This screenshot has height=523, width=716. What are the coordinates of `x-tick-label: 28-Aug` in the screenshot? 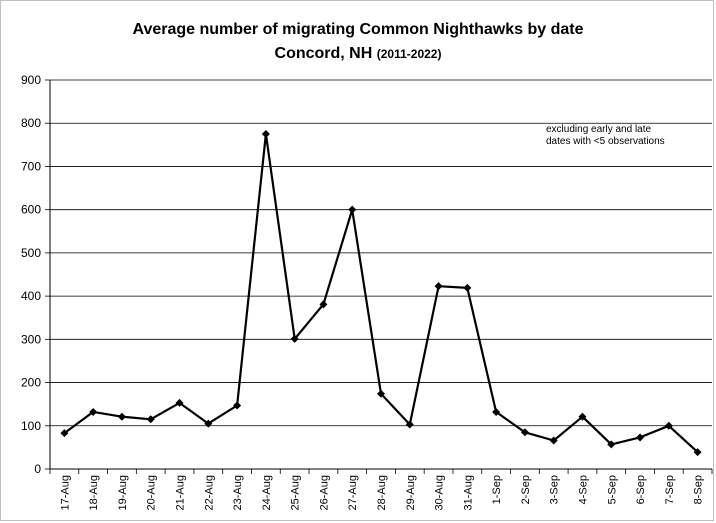 It's located at (382, 492).